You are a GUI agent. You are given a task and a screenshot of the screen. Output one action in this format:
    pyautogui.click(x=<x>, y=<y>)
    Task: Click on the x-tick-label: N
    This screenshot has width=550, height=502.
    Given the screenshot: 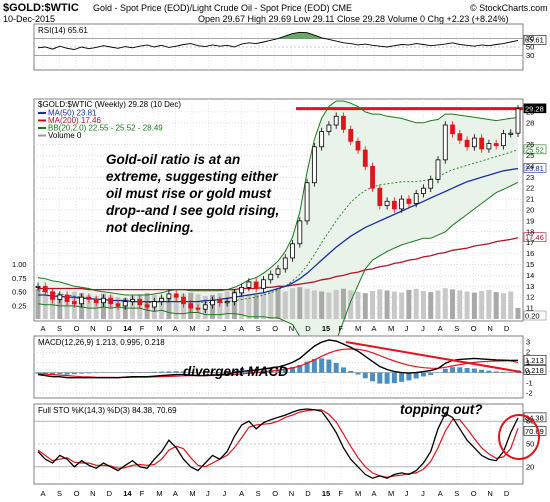 What is the action you would take?
    pyautogui.click(x=291, y=328)
    